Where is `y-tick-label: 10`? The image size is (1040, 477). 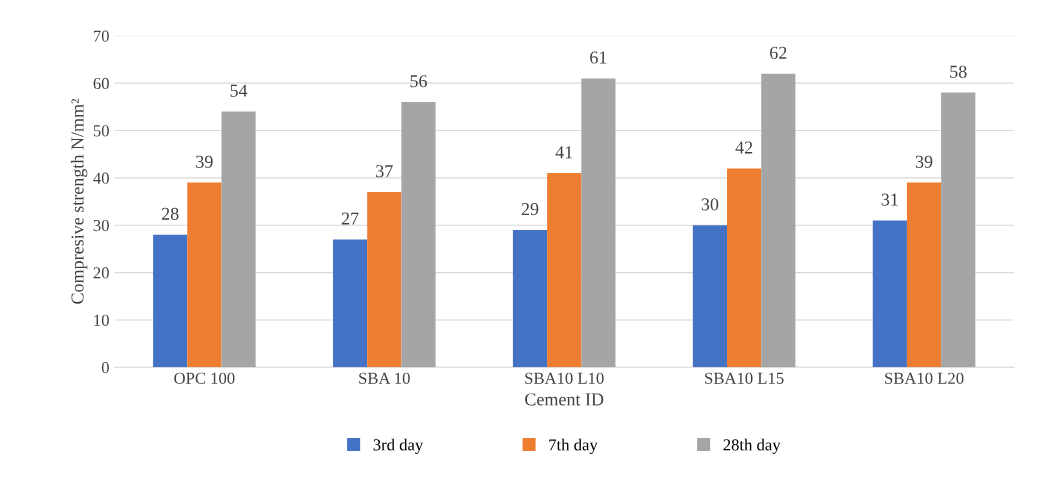
y-tick-label: 10 is located at coordinates (101, 320).